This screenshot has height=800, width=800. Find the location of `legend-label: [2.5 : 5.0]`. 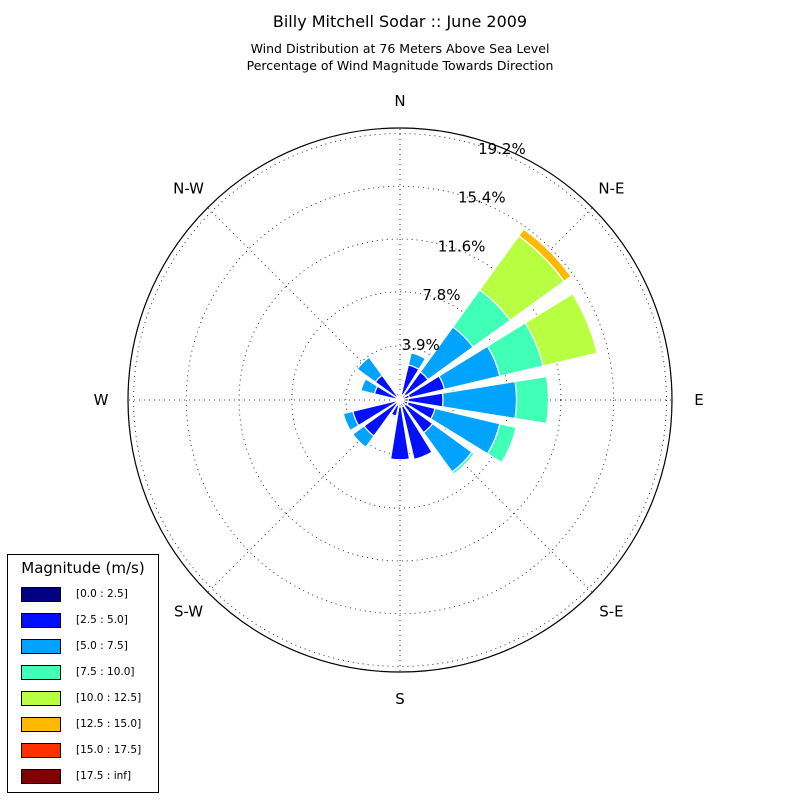

legend-label: [2.5 : 5.0] is located at coordinates (102, 620).